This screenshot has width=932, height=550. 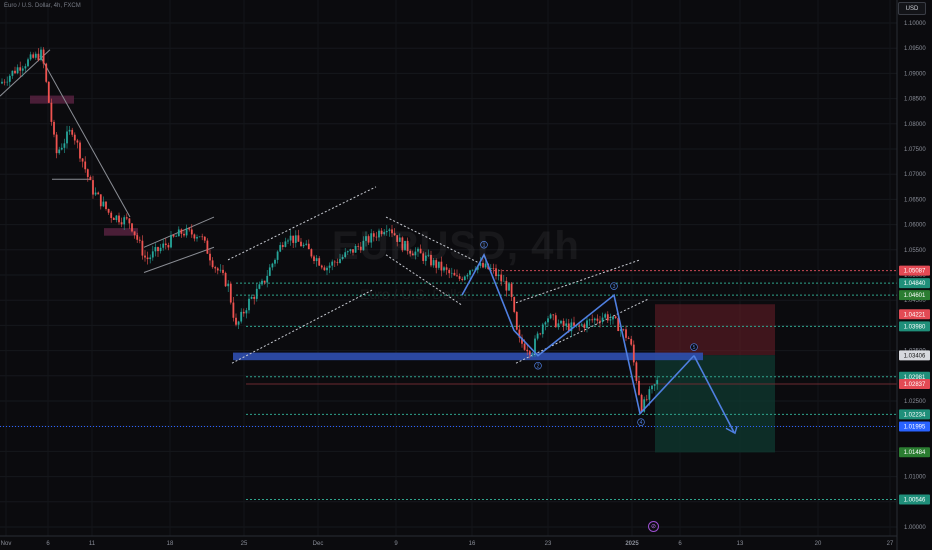 What do you see at coordinates (915, 478) in the screenshot?
I see `price-tick-label: 1.01000` at bounding box center [915, 478].